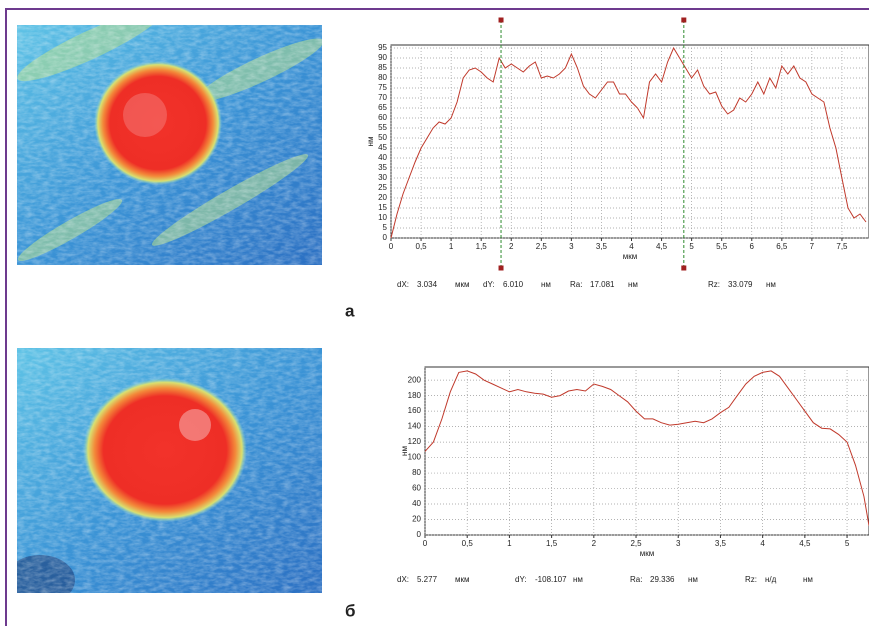 The height and width of the screenshot is (631, 869). What do you see at coordinates (382, 127) in the screenshot?
I see `y-tick-label: 55` at bounding box center [382, 127].